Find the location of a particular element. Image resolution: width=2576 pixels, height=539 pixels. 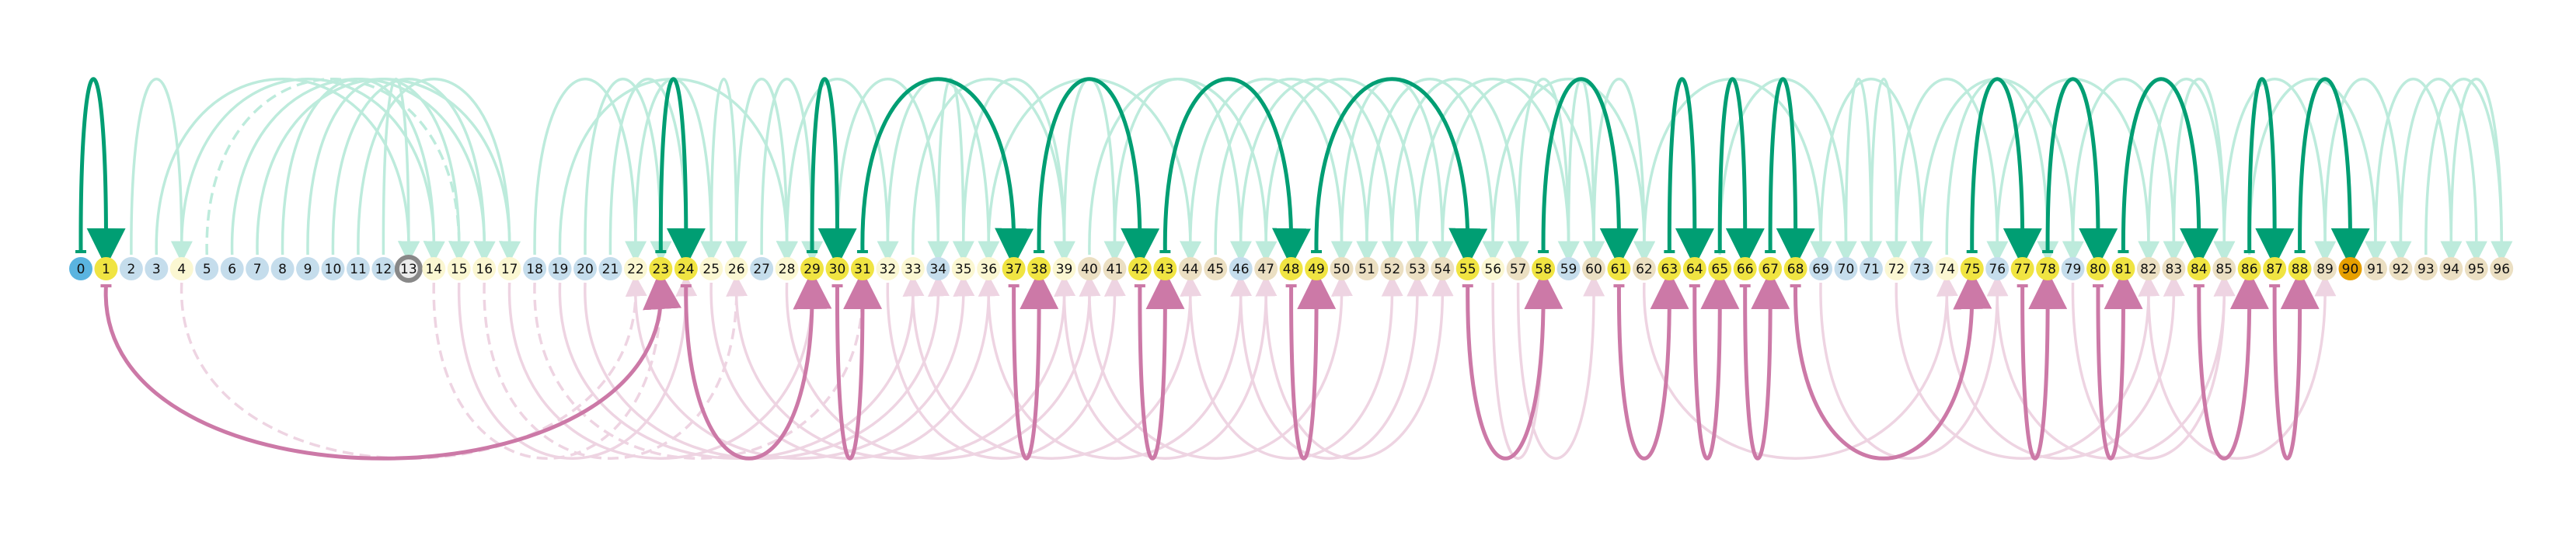

state-node-93: 93 is located at coordinates (2426, 268).